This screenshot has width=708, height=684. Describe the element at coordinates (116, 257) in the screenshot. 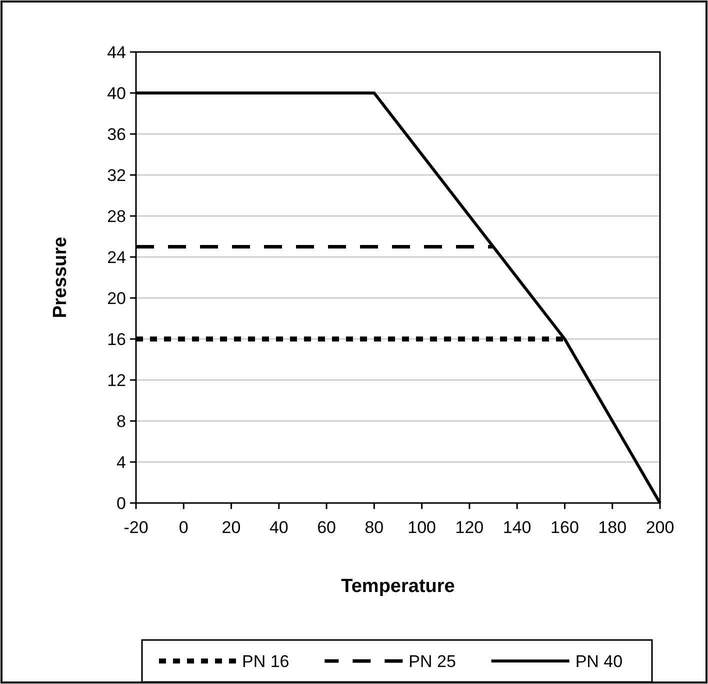

I see `y-tick-label: 24` at that location.